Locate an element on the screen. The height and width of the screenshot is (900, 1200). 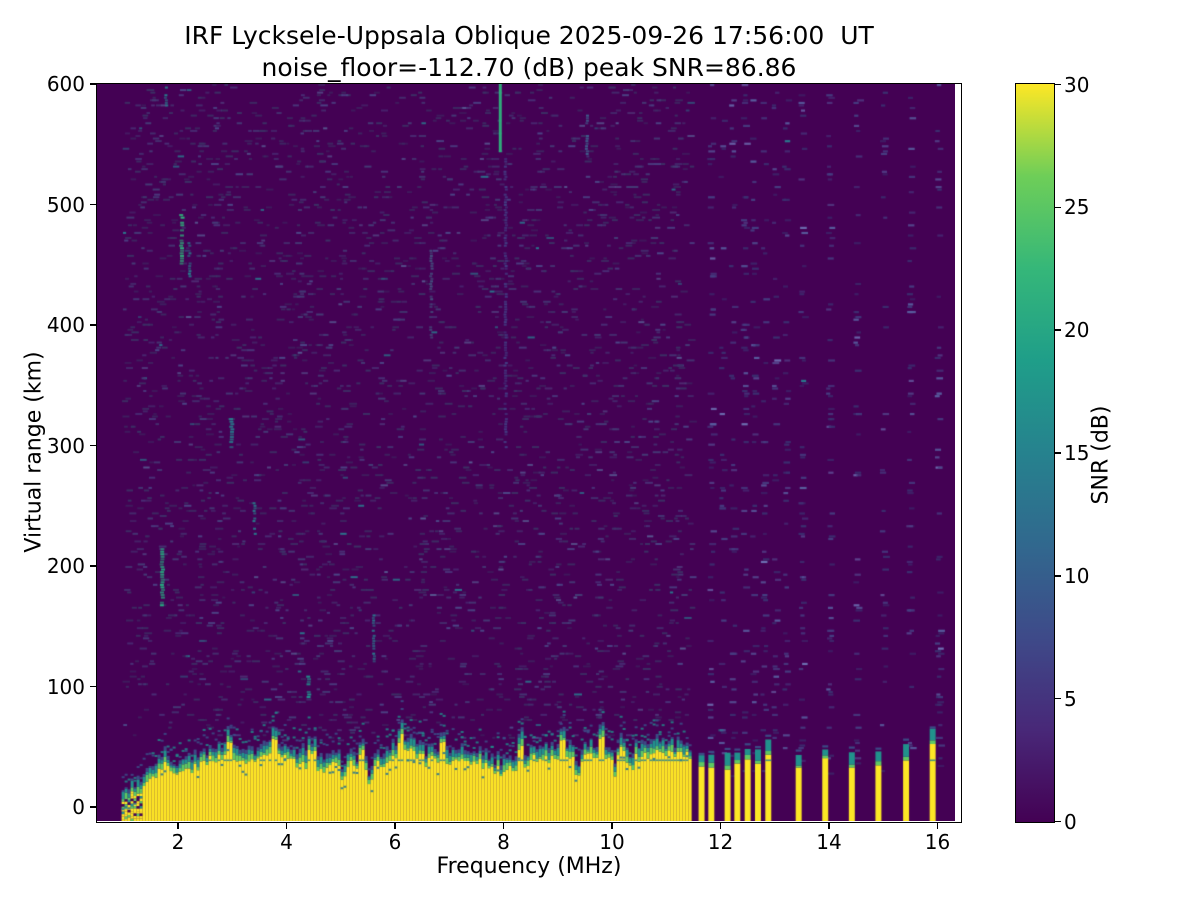
x-tick-label: 4 is located at coordinates (286, 842).